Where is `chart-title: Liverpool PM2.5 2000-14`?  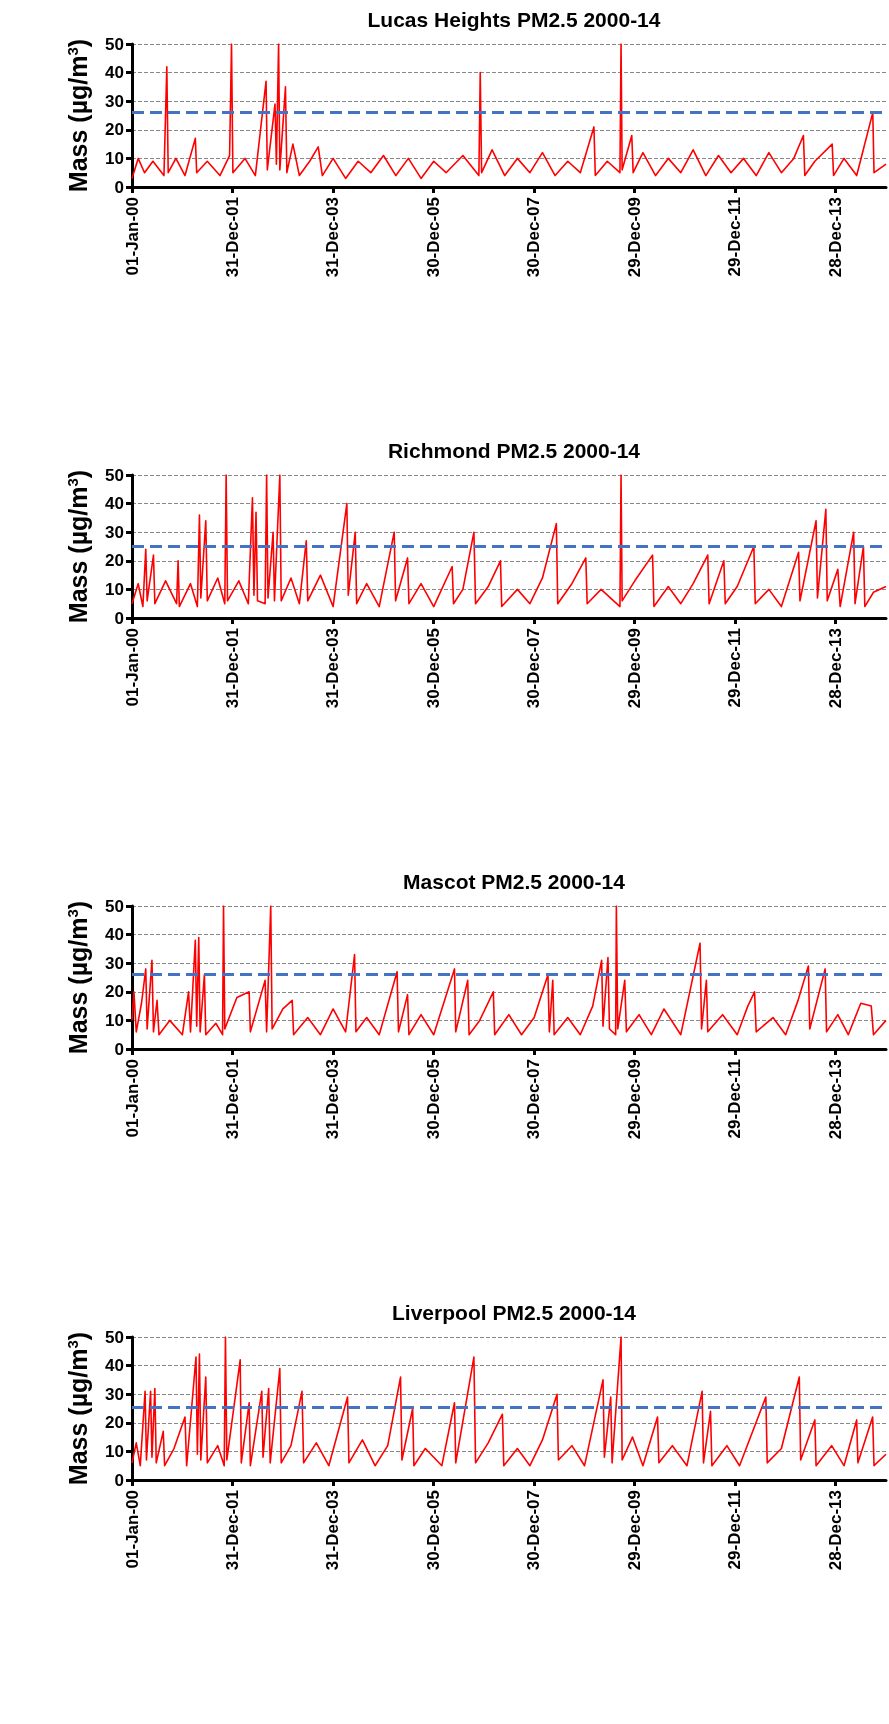
chart-title: Liverpool PM2.5 2000-14 is located at coordinates (514, 1312).